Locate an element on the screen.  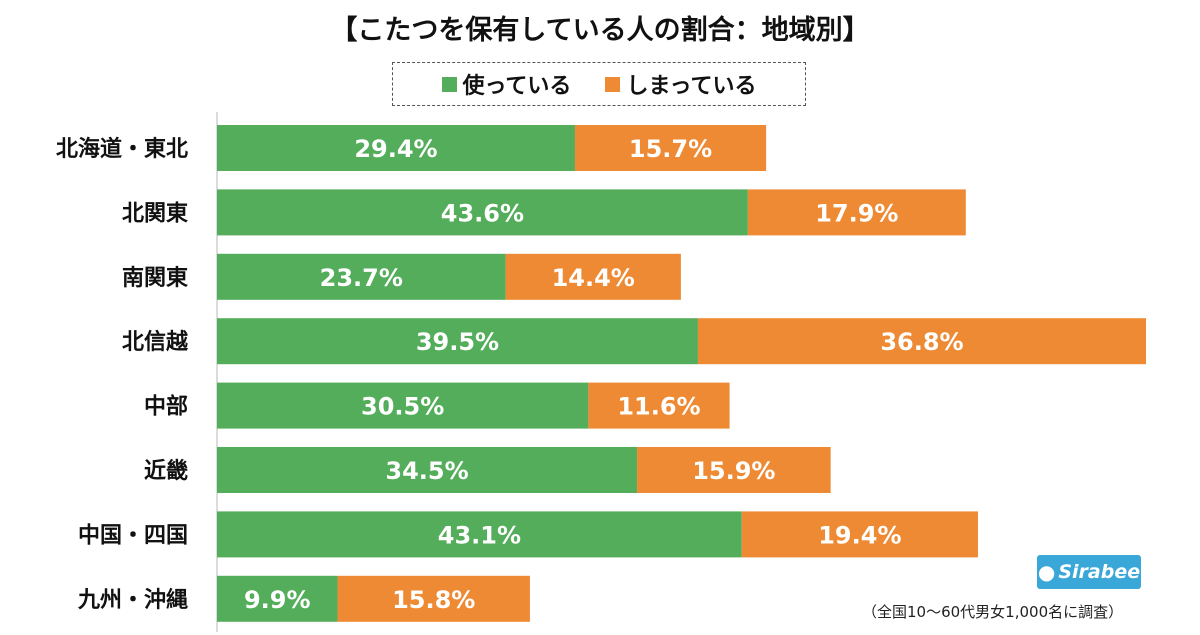
bar-chugoku-shikoku-using is located at coordinates (479, 534).